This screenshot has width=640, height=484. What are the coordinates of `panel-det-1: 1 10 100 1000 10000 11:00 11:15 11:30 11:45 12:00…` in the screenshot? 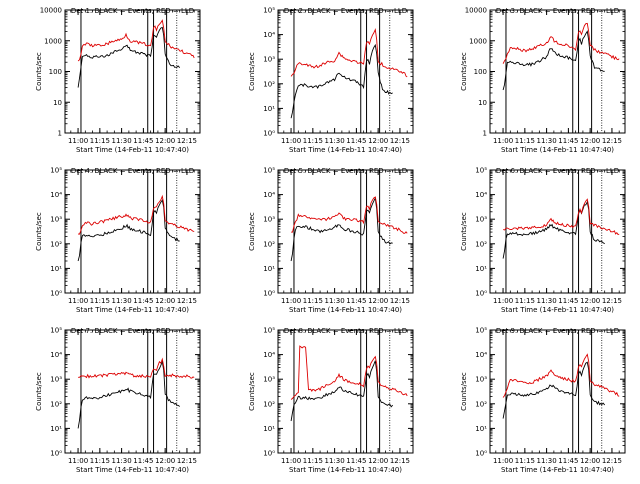 It's located at (118, 80).